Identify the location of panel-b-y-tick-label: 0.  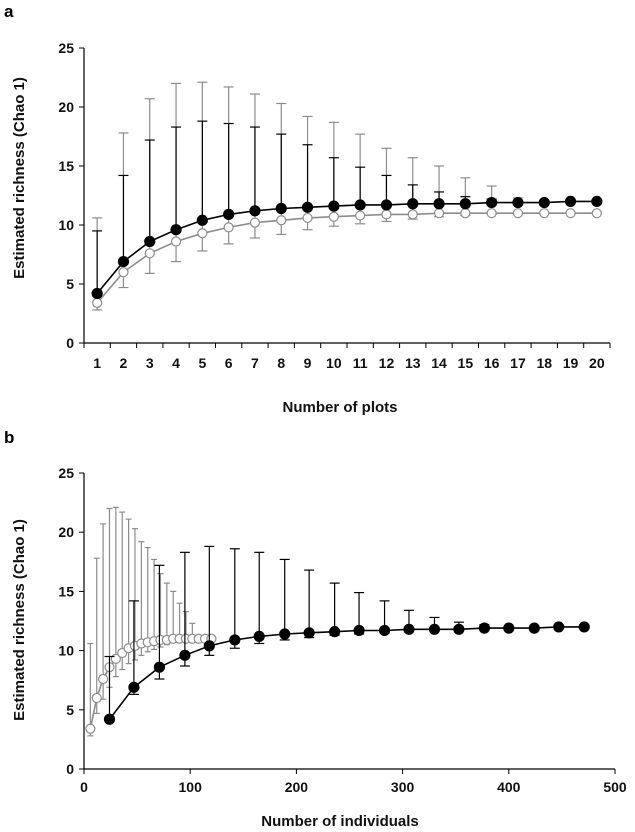
(70, 769).